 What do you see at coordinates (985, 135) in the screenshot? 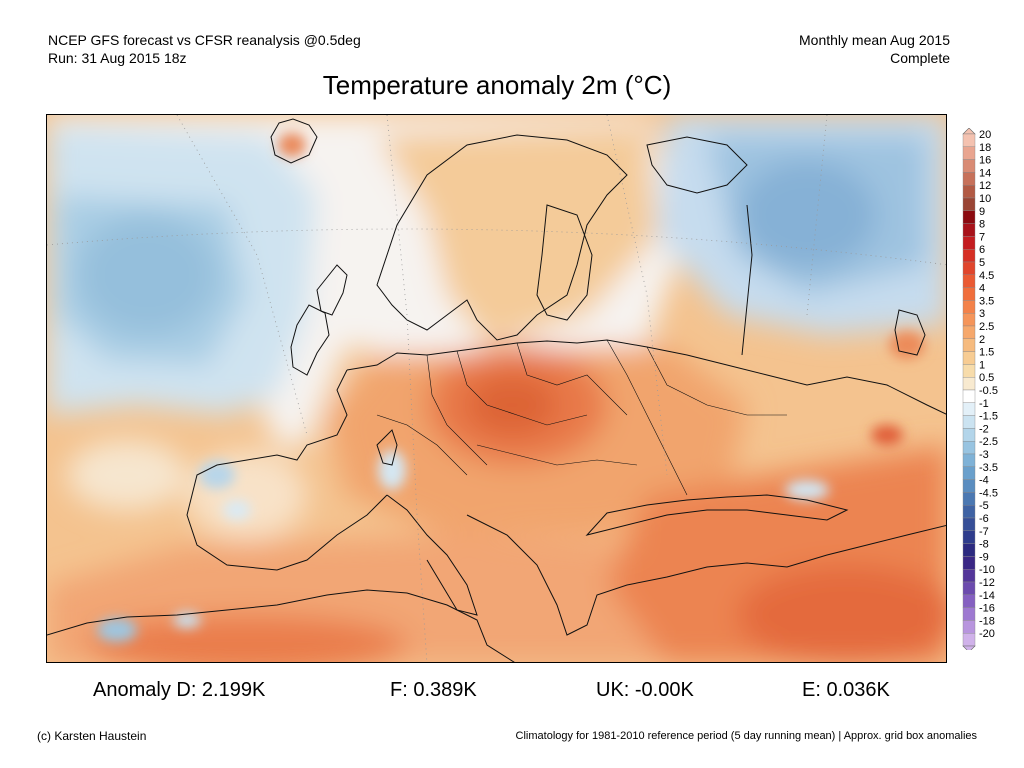
I see `colorbar-tick-label: 20` at bounding box center [985, 135].